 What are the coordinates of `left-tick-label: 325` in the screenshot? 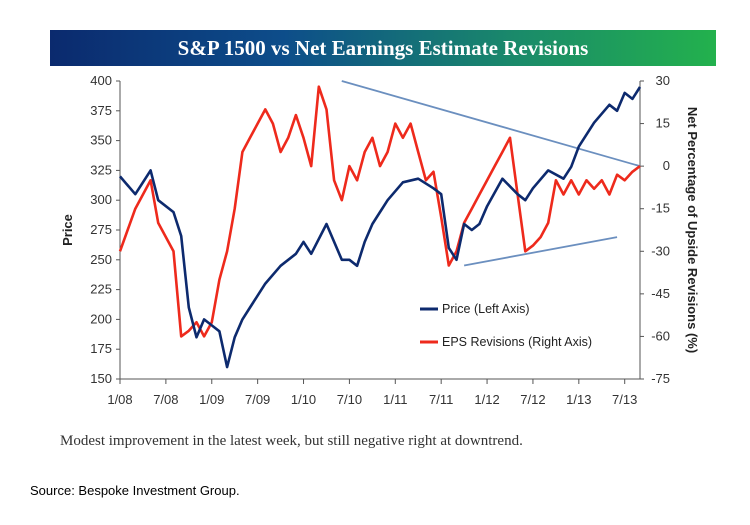 It's located at (101, 169).